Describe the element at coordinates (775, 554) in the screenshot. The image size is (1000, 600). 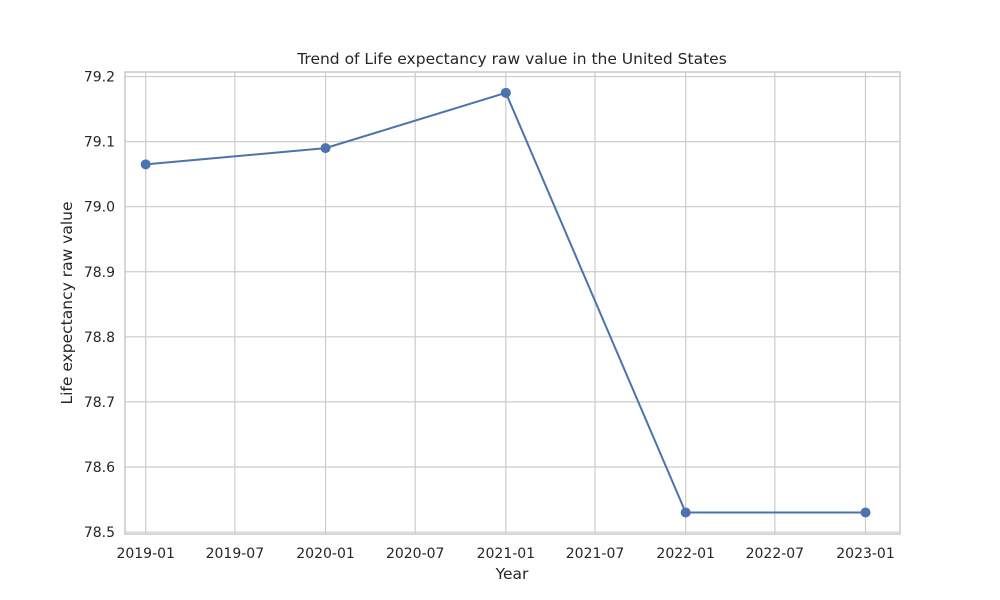
I see `x-tick-label: 2022-07` at that location.